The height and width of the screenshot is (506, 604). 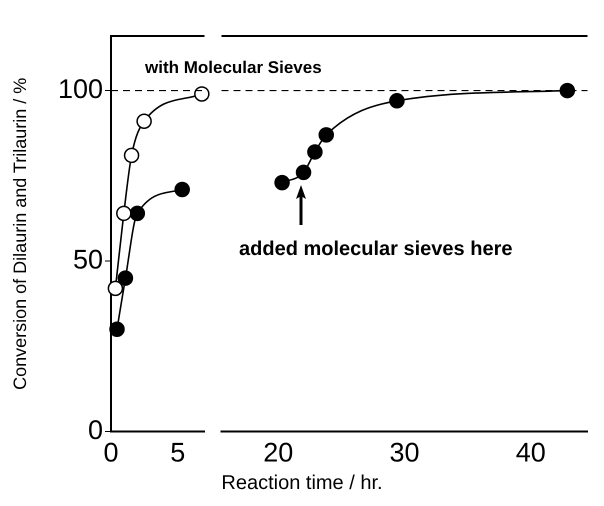 What do you see at coordinates (375, 249) in the screenshot?
I see `annotation: added molecular sieves here` at bounding box center [375, 249].